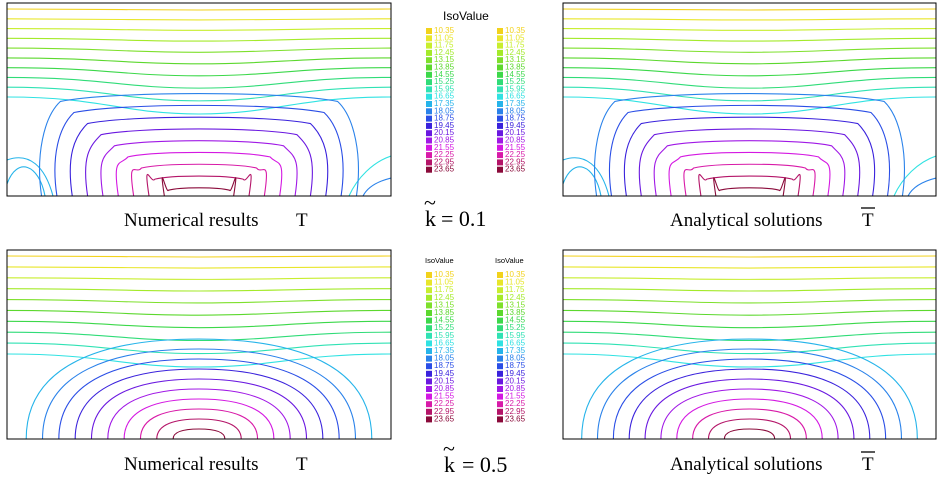  Describe the element at coordinates (302, 220) in the screenshot. I see `row1-left-symbol: T` at that location.